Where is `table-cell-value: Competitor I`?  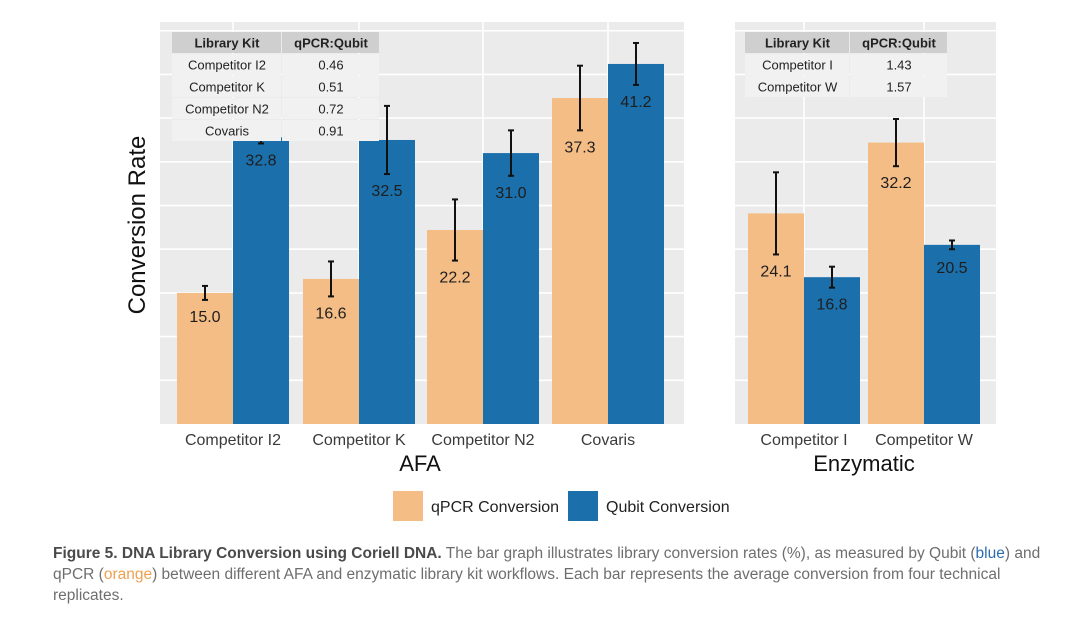
table-cell-value: Competitor I is located at coordinates (797, 65).